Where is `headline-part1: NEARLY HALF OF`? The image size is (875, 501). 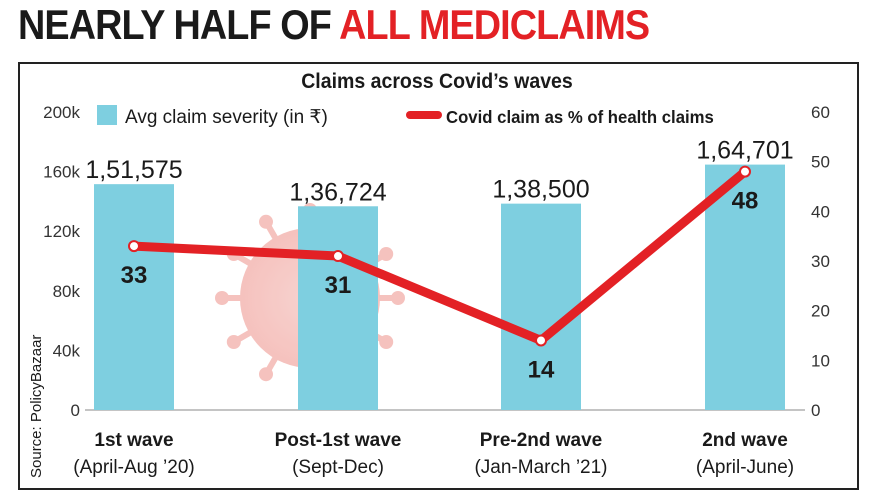 headline-part1: NEARLY HALF OF is located at coordinates (179, 24).